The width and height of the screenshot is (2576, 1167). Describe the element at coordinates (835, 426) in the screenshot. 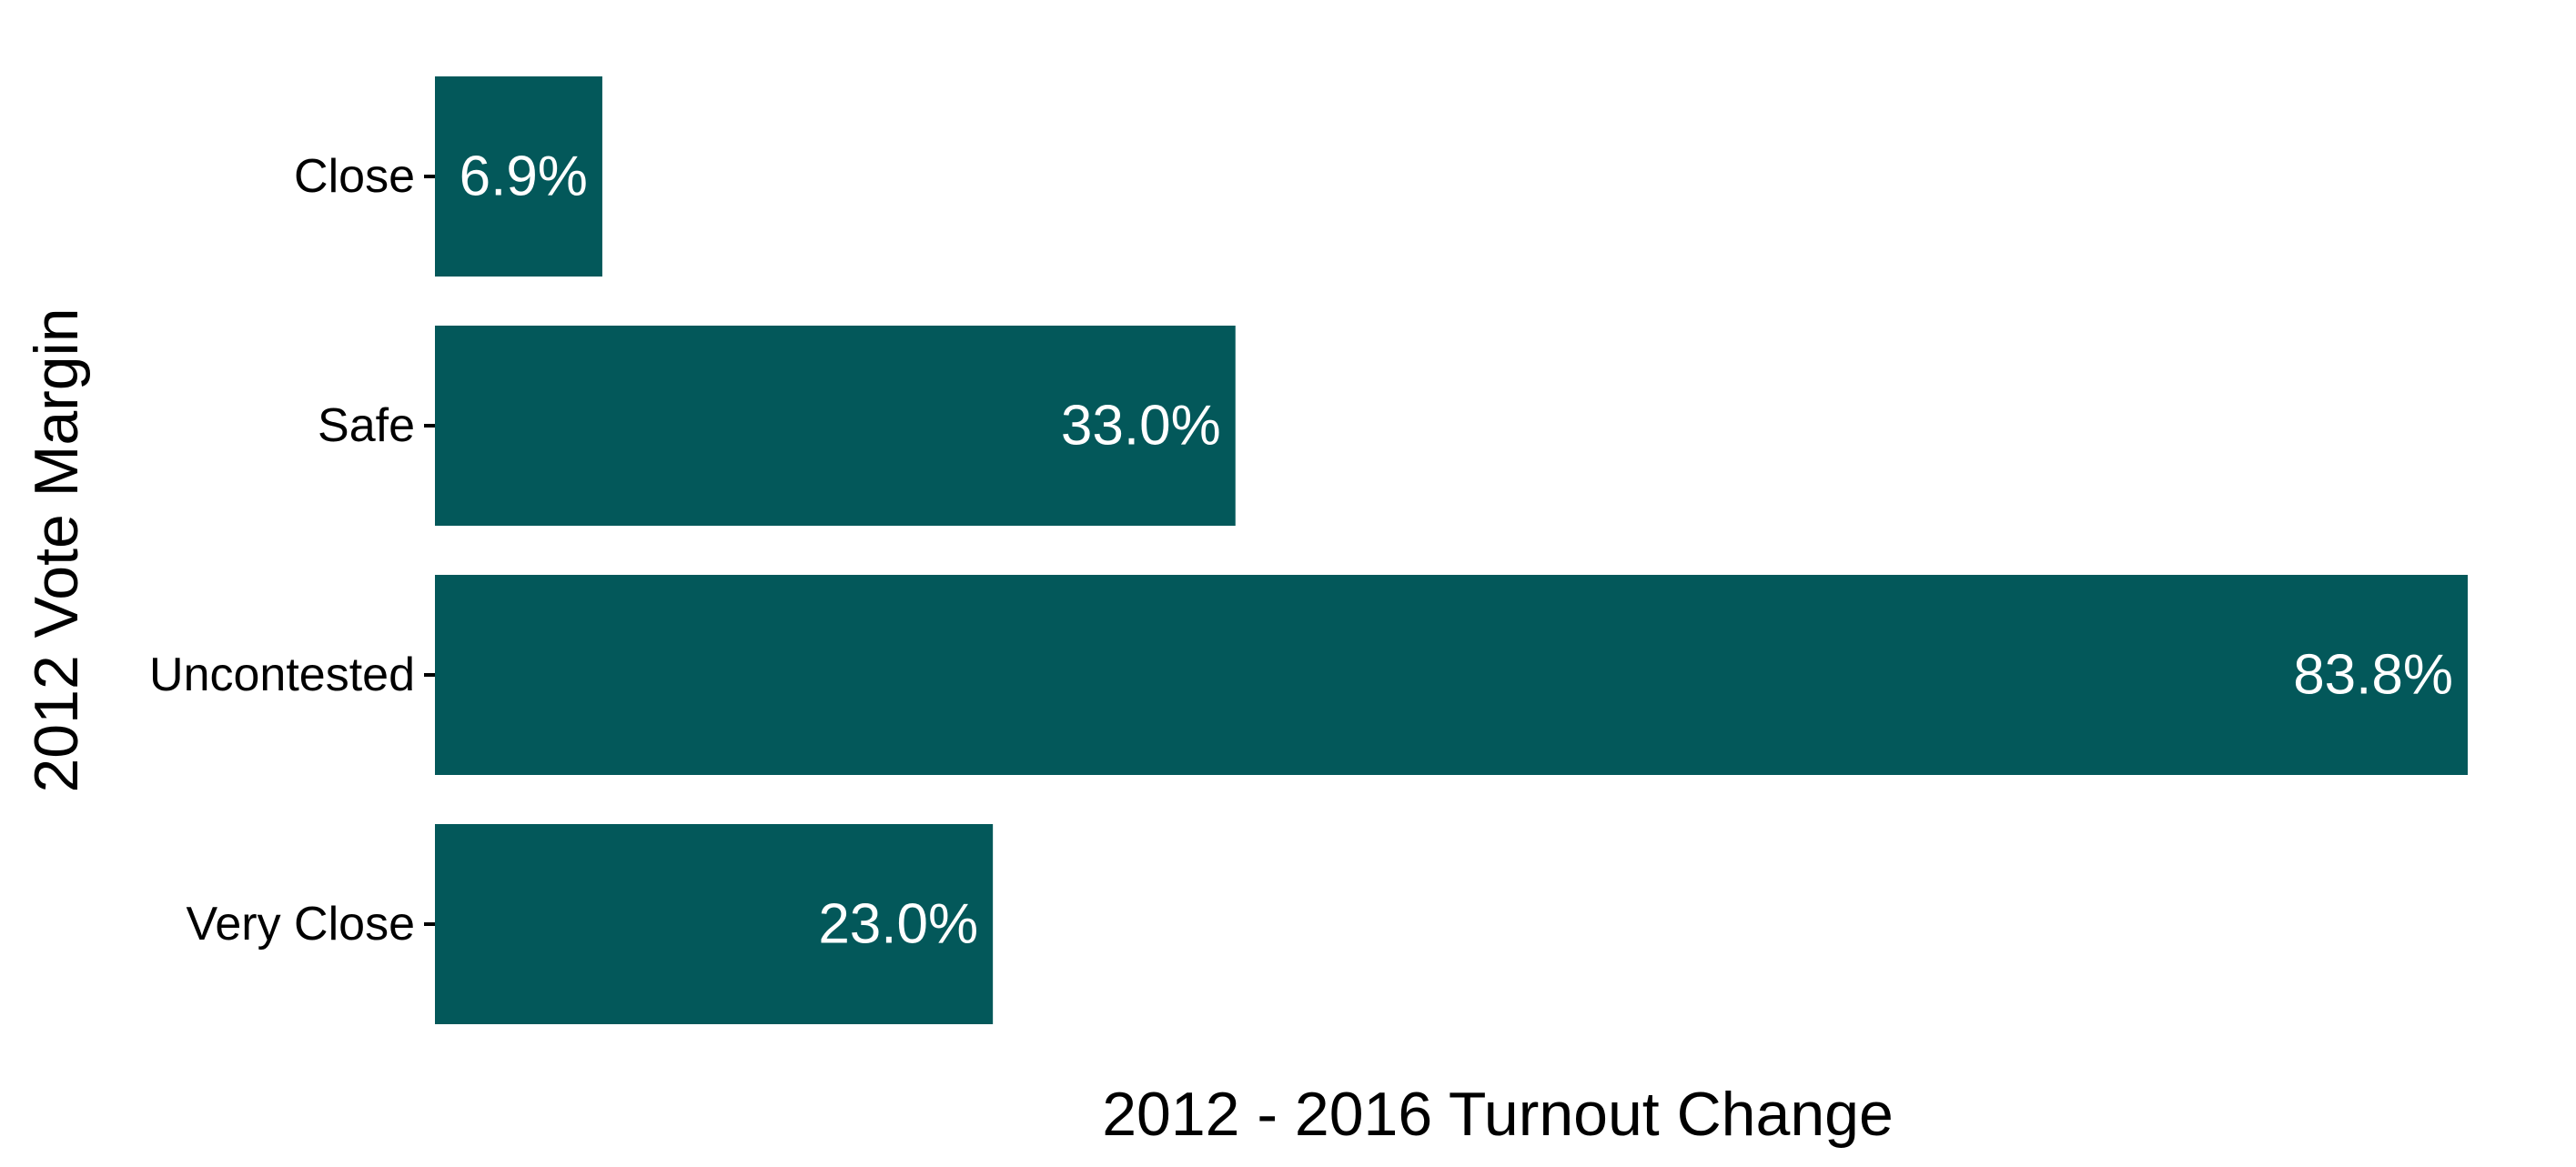

I see `bar-safe` at that location.